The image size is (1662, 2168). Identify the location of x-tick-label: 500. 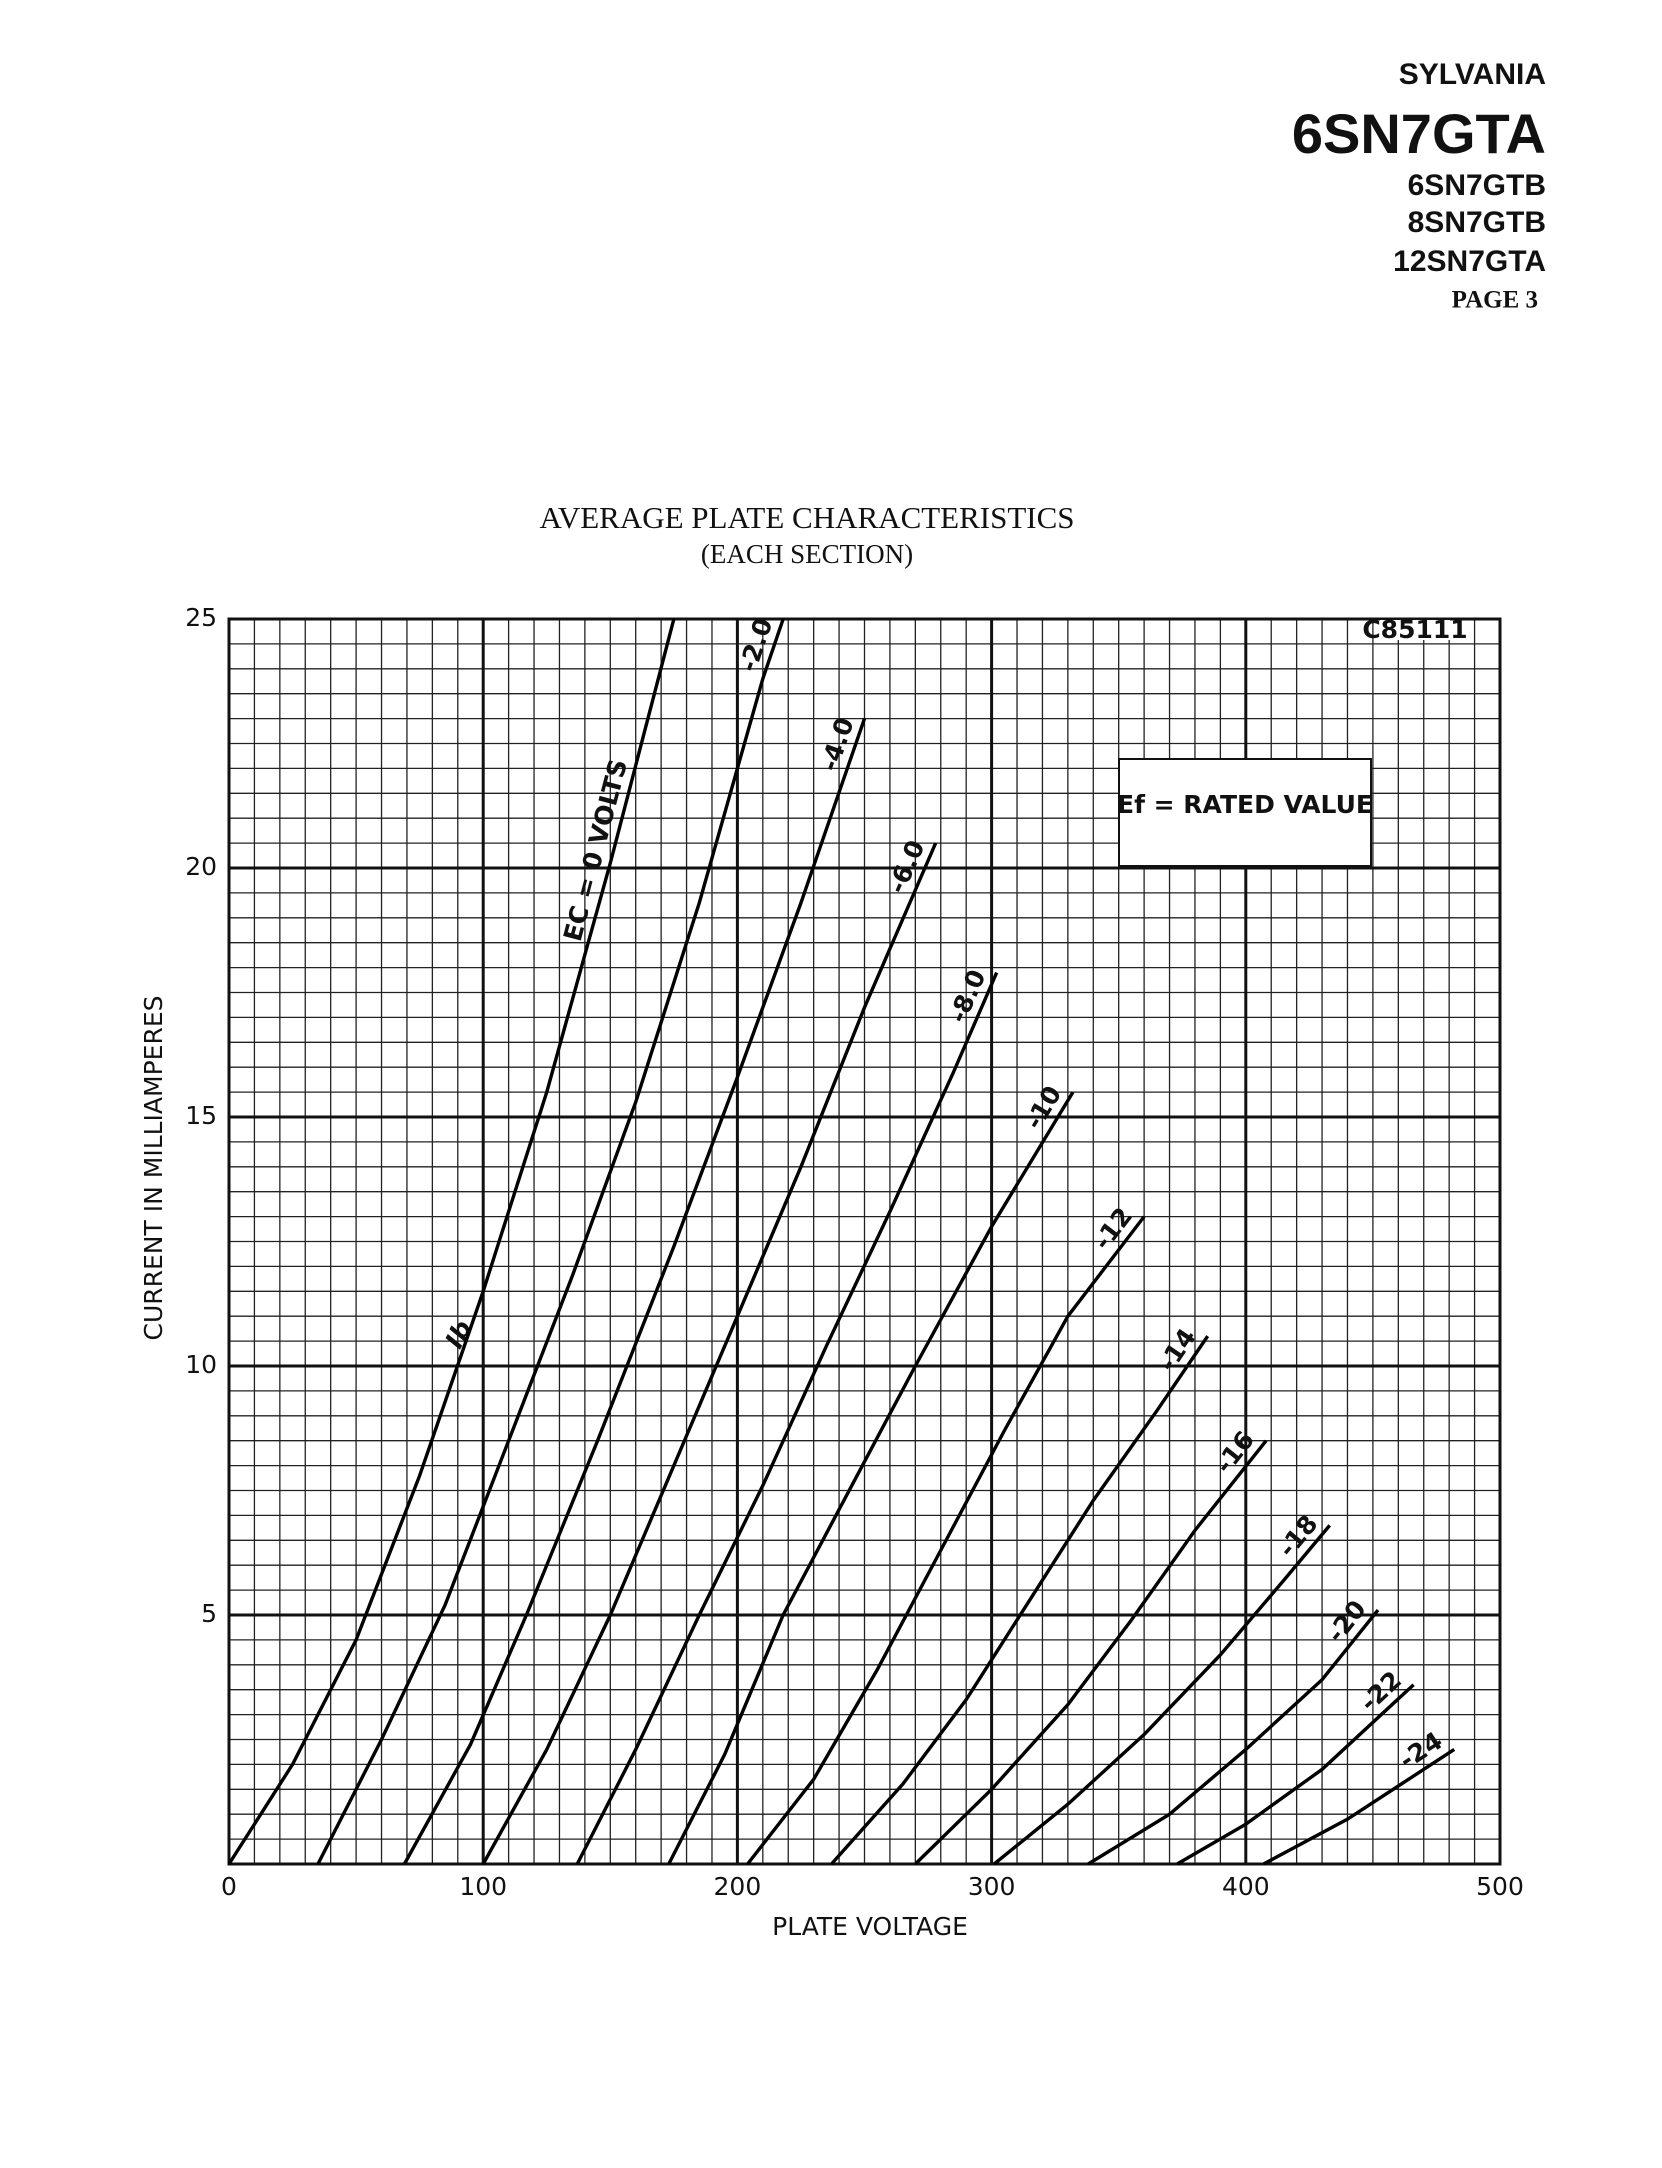
(1500, 1886).